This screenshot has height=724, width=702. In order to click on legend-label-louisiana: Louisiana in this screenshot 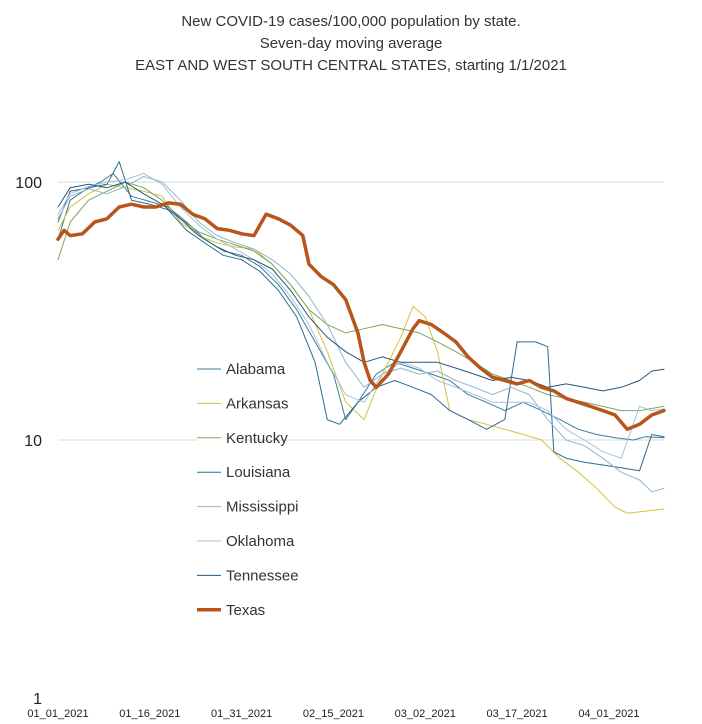, I will do `click(258, 472)`.